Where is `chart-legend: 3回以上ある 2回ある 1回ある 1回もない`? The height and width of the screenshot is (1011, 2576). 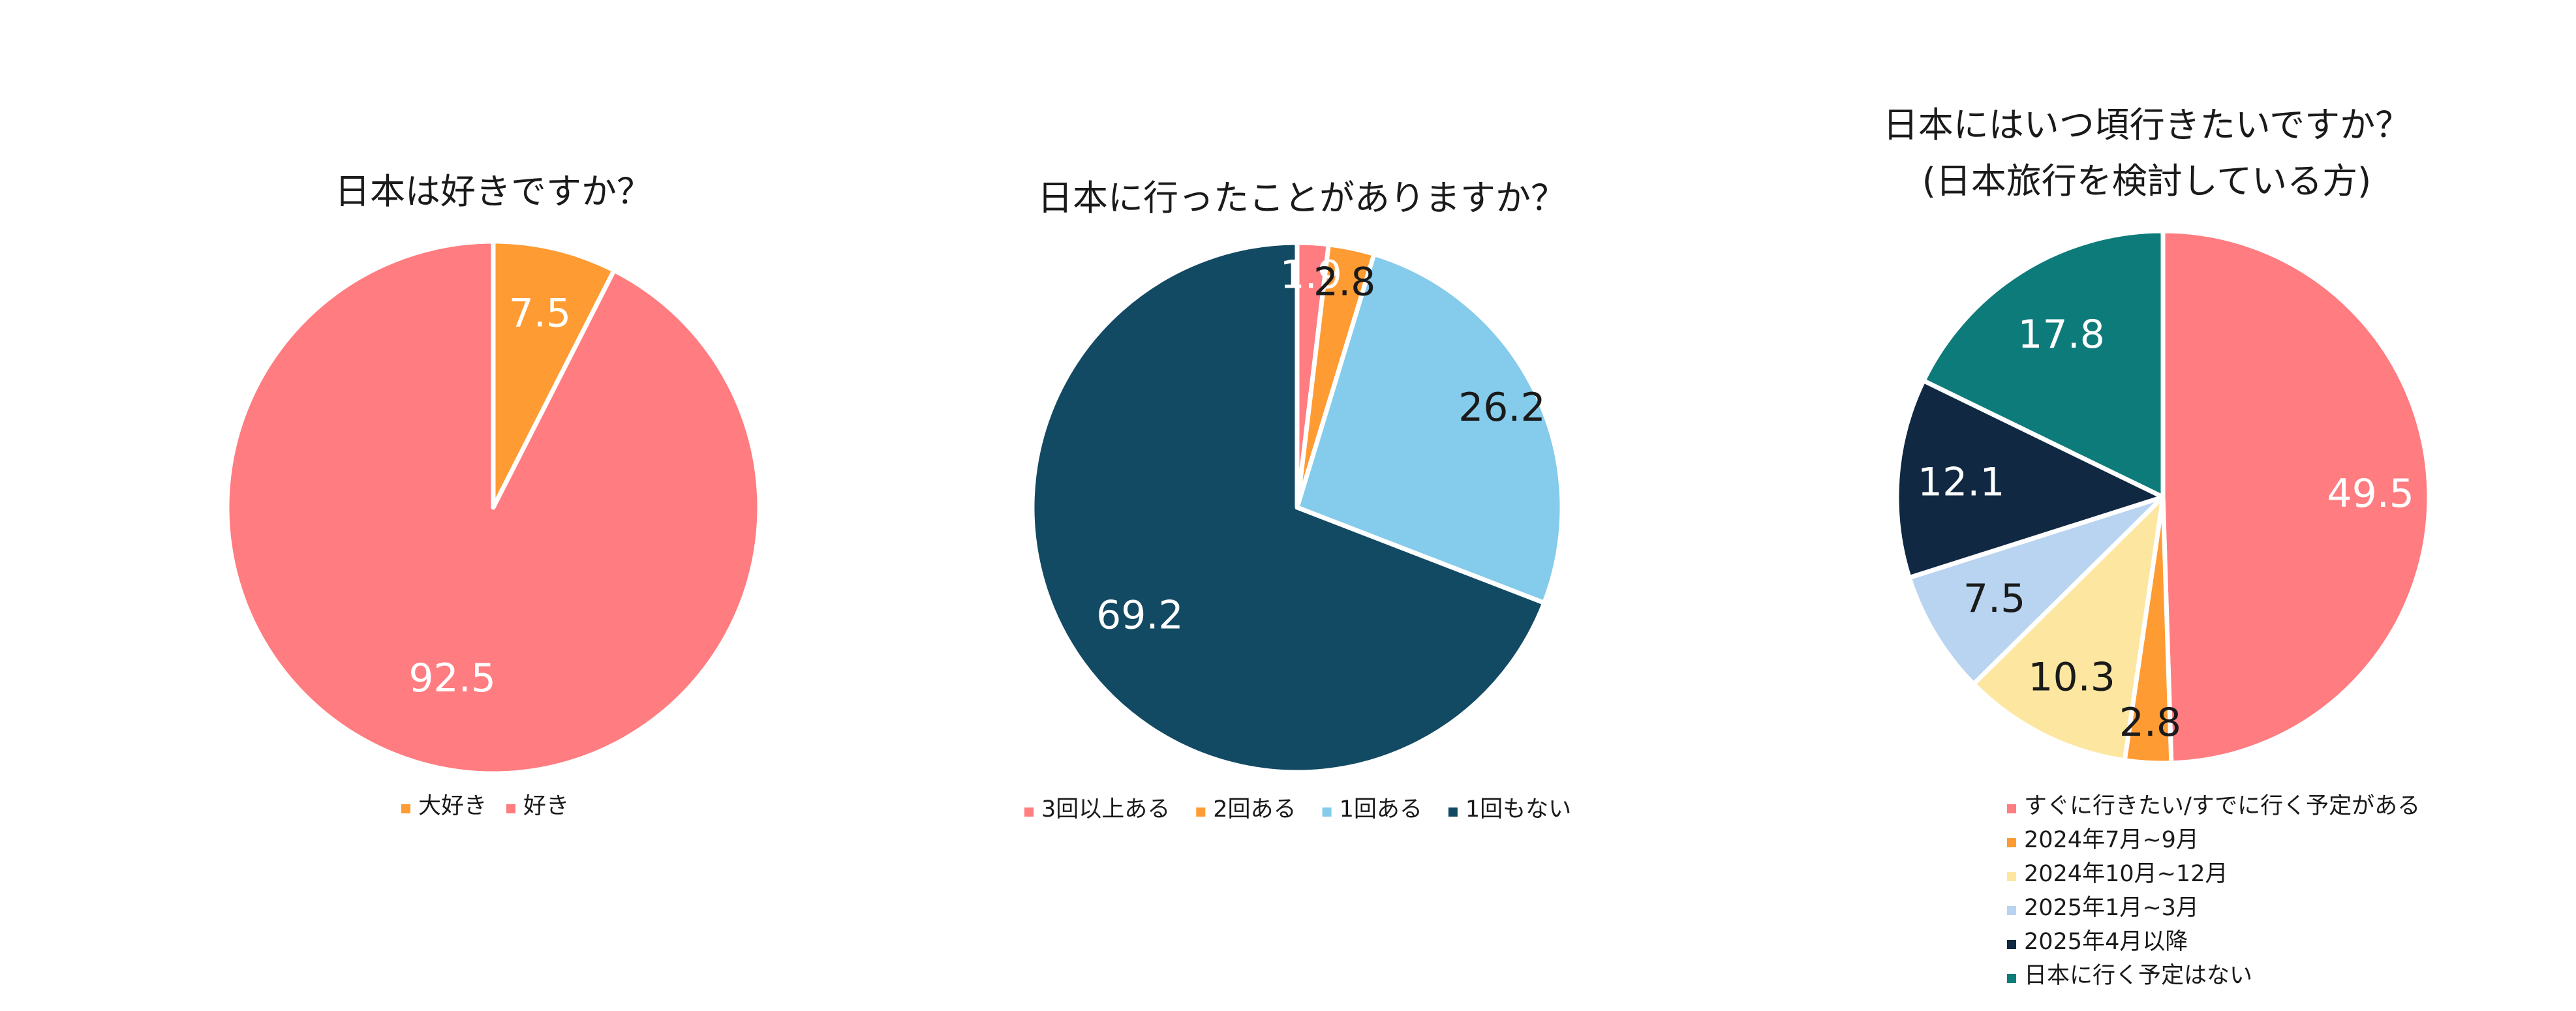 chart-legend: 3回以上ある 2回ある 1回ある 1回もない is located at coordinates (1297, 809).